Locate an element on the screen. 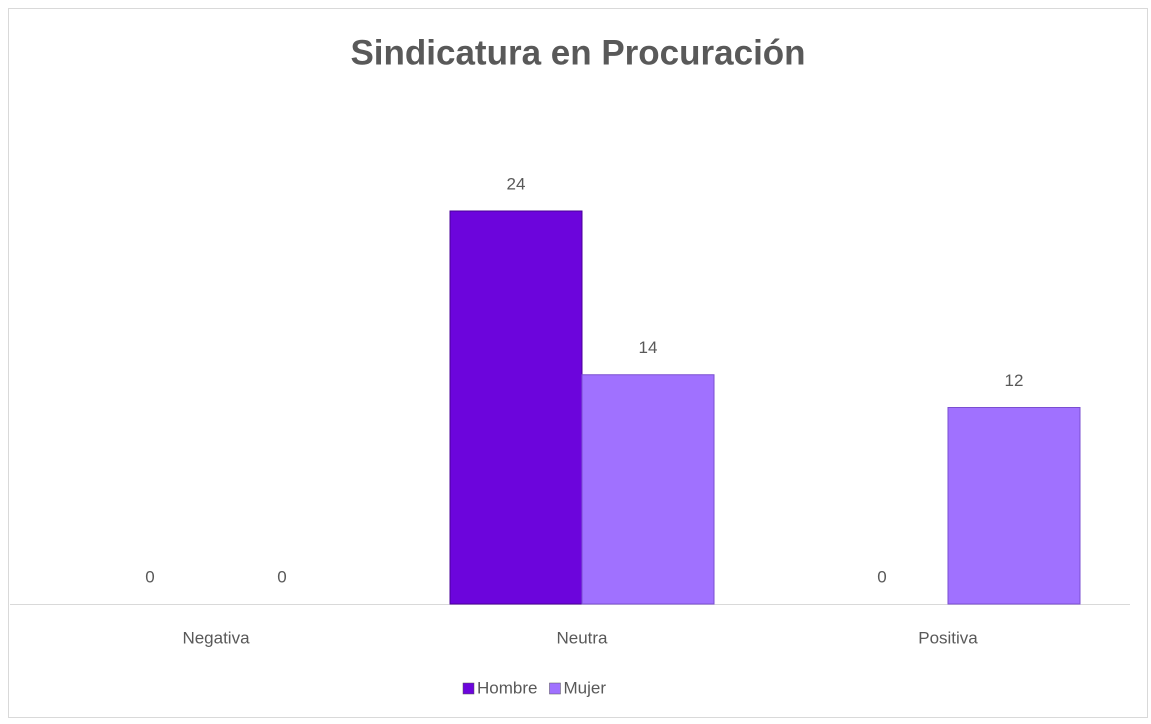 The height and width of the screenshot is (724, 1151). value-label: 12 is located at coordinates (1014, 380).